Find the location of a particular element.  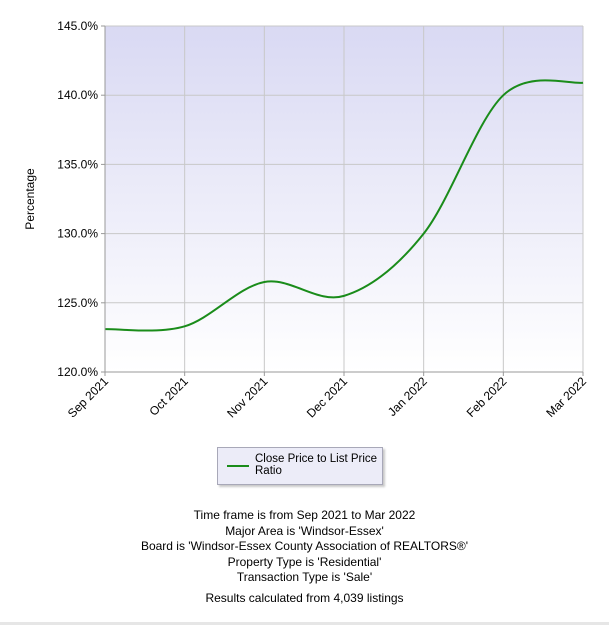

info-major-area: Major Area is 'Windsor-Essex' is located at coordinates (304, 530).